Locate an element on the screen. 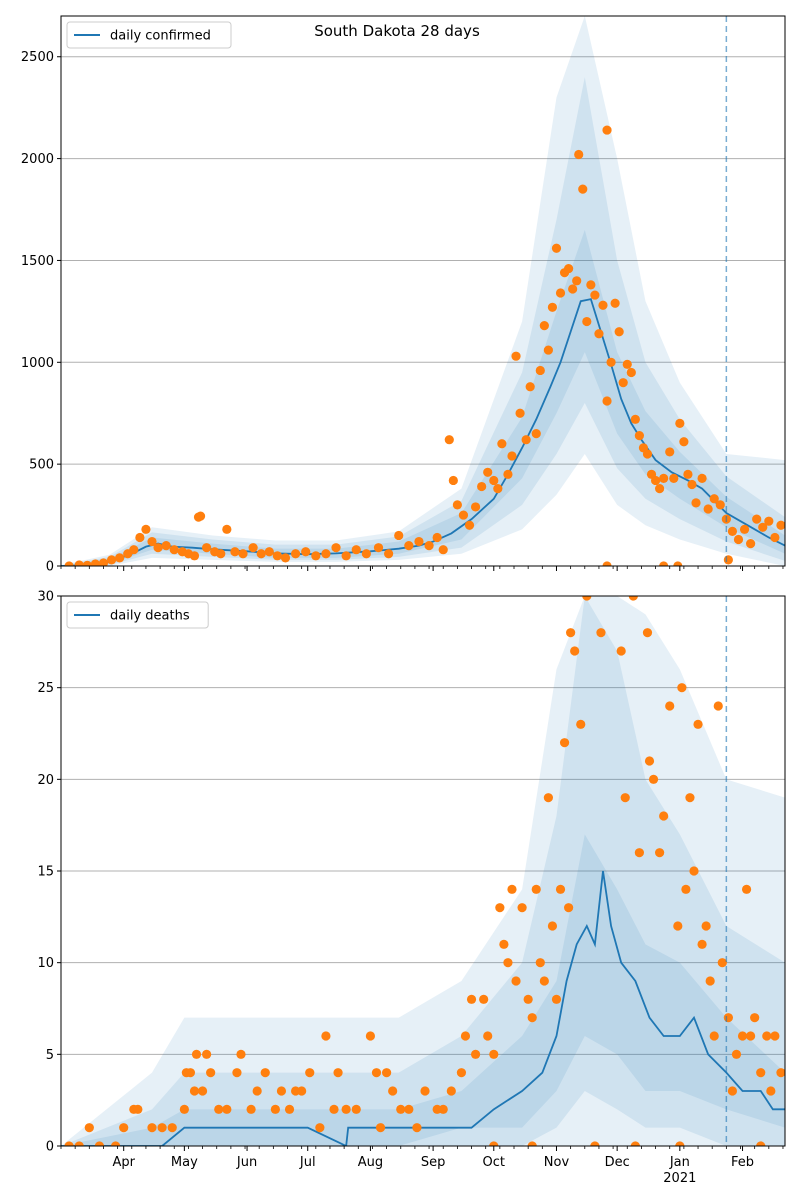 The width and height of the screenshot is (800, 1200). x-tick-label: Feb is located at coordinates (742, 1162).